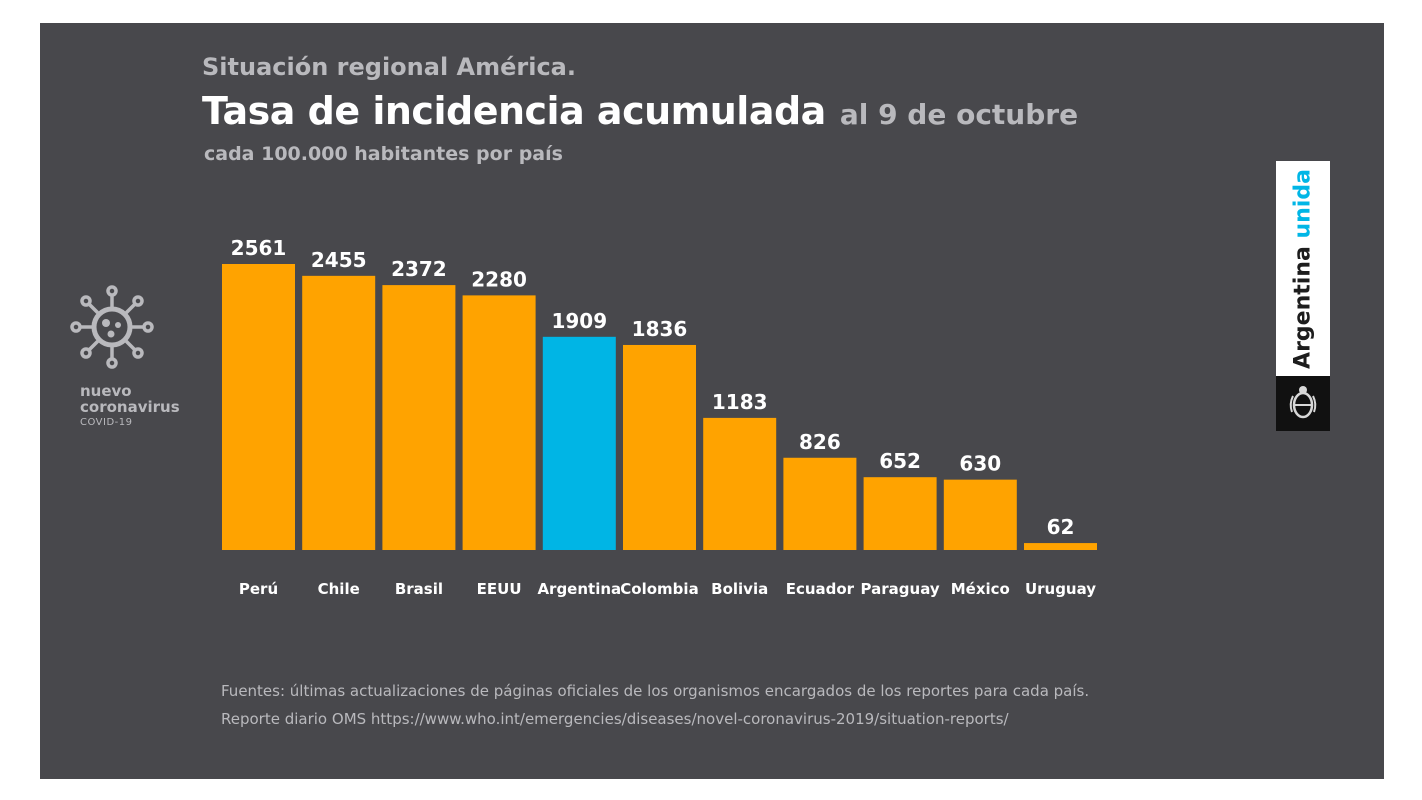  Describe the element at coordinates (130, 399) in the screenshot. I see `logo-label: nuevo coronavirus` at that location.